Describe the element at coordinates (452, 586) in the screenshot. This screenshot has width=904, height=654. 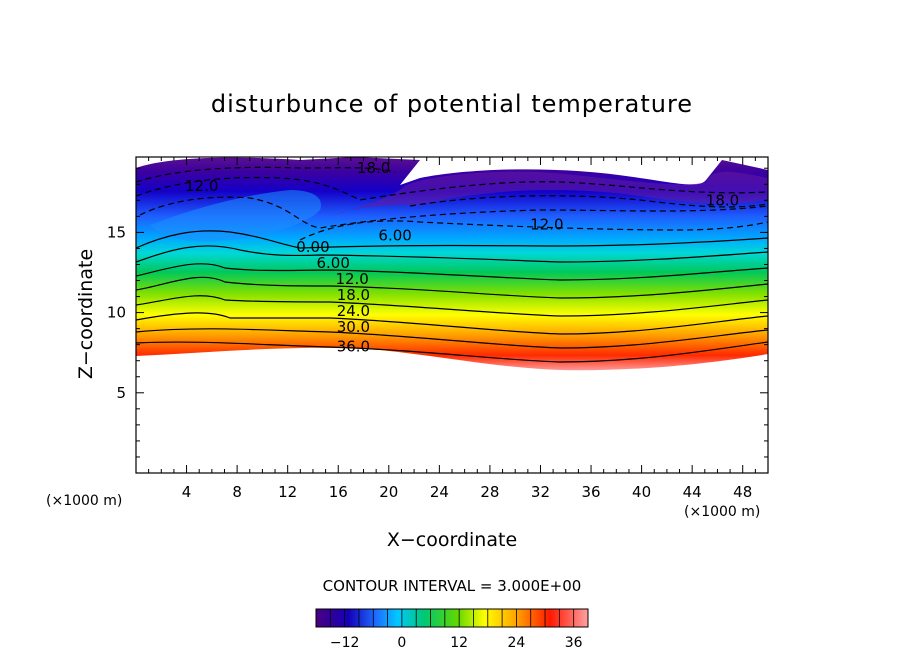
I see `contour-interval-label: CONTOUR INTERVAL = 3.000E+00` at that location.